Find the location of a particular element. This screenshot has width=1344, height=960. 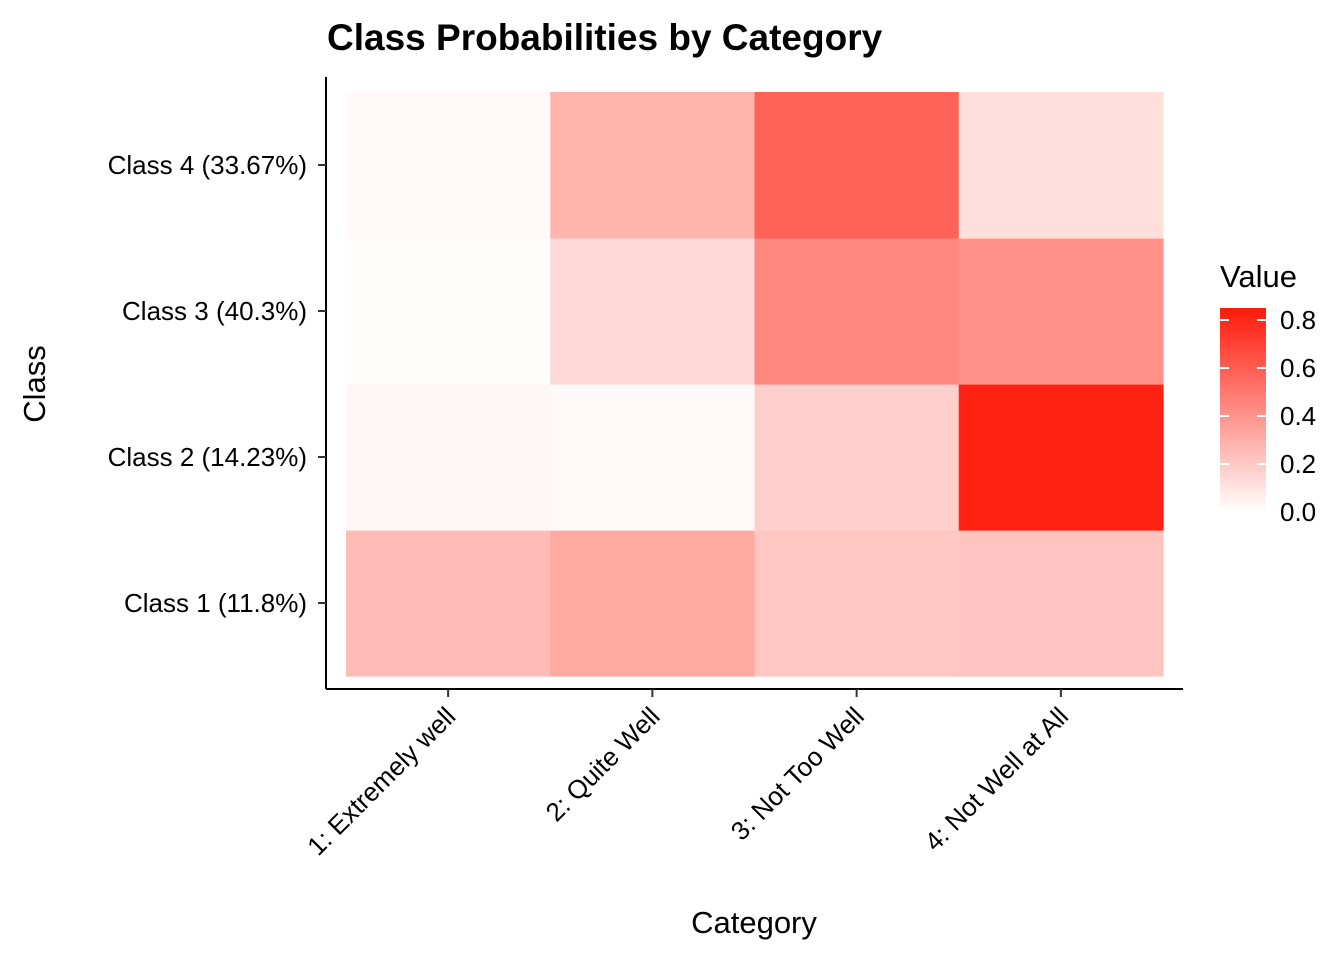

legend-title: Value is located at coordinates (1258, 276).